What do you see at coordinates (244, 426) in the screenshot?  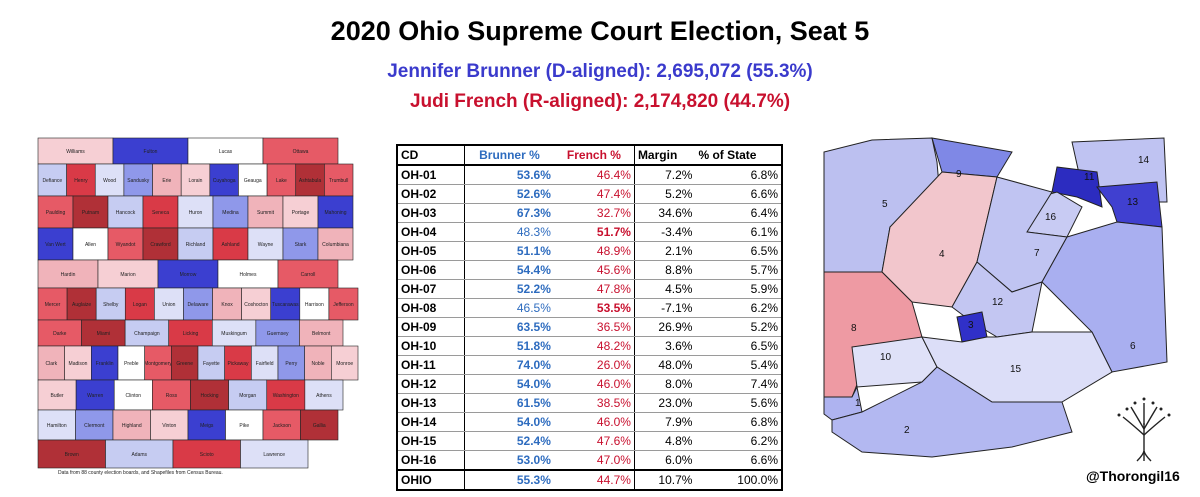 I see `county-label: Pike` at bounding box center [244, 426].